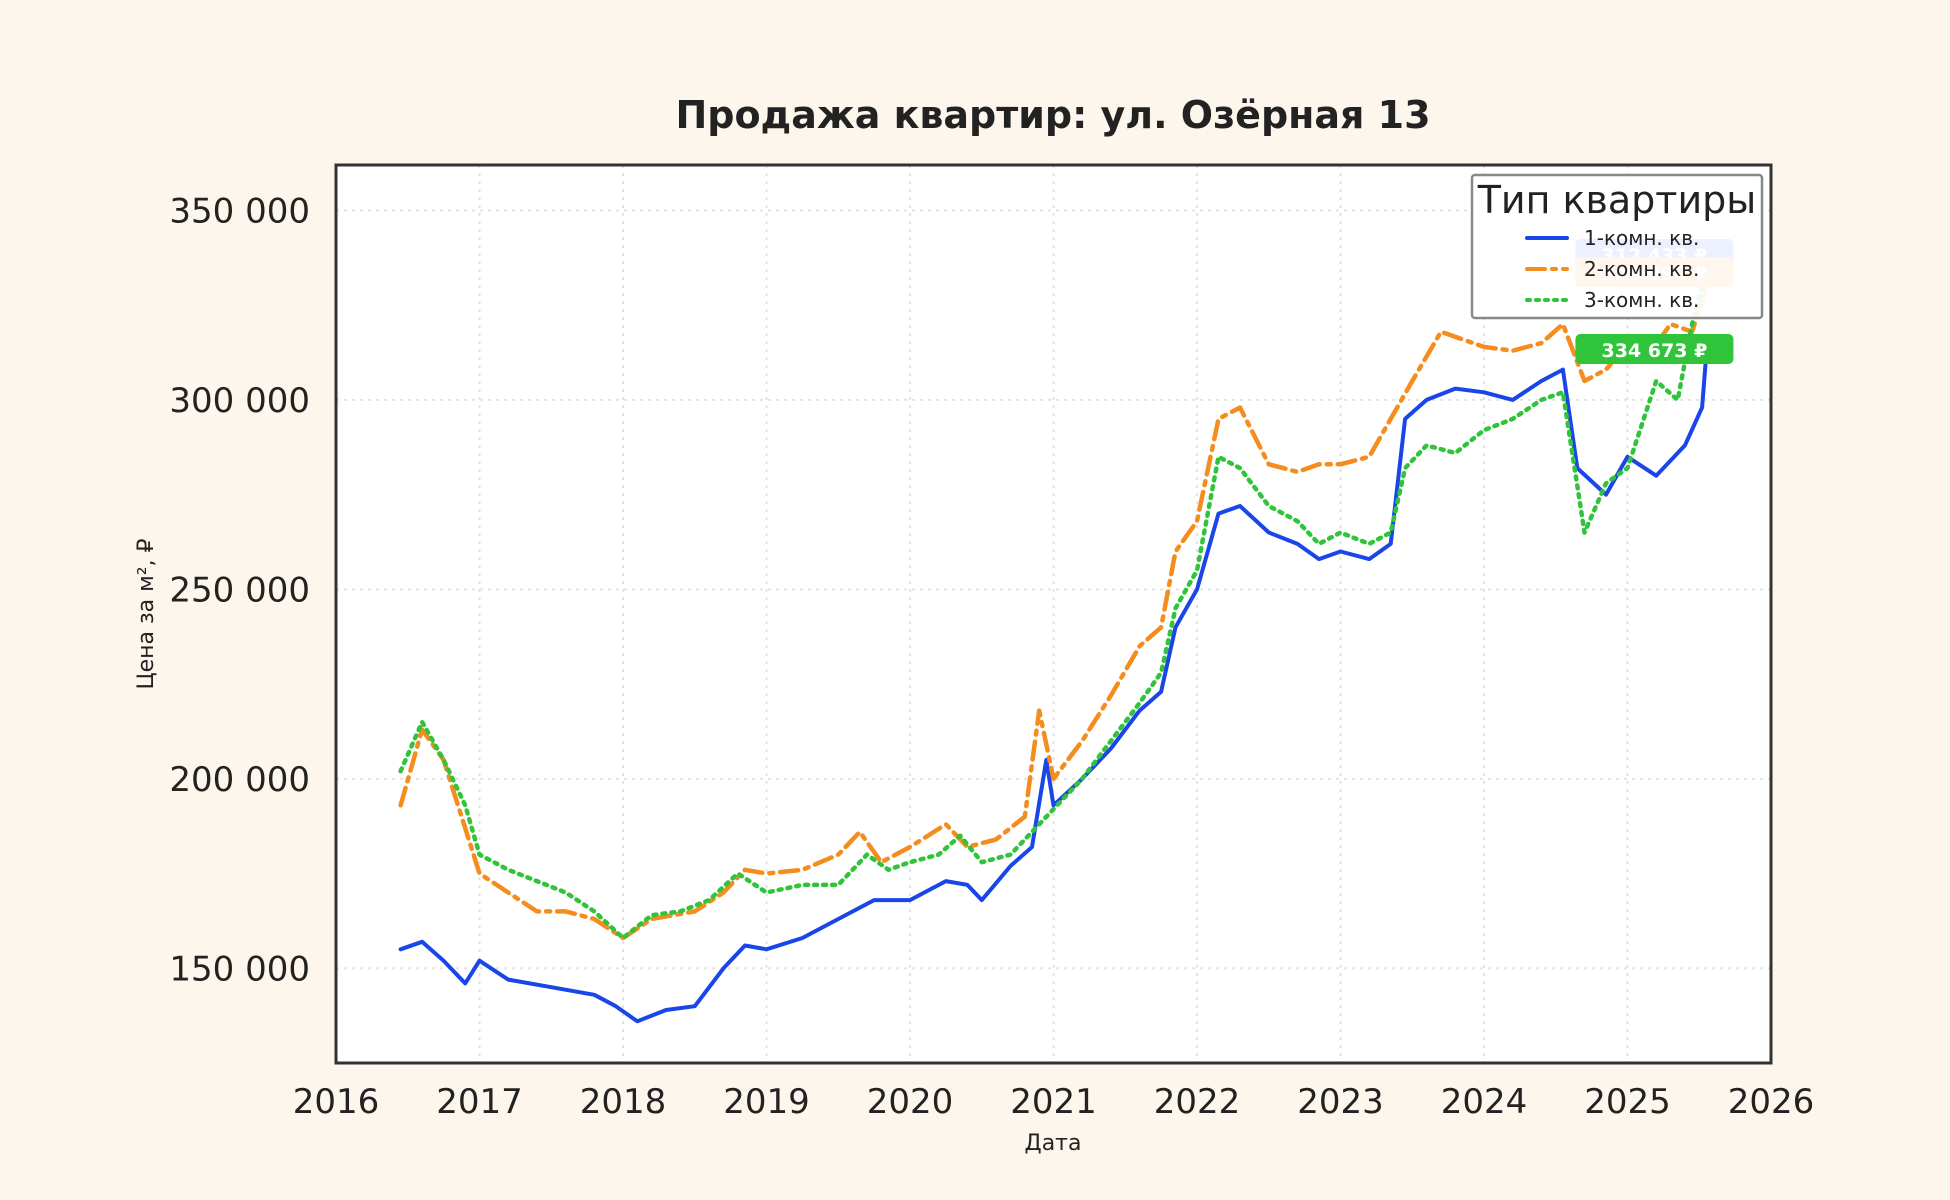 This screenshot has height=1200, width=1950. I want to click on x-tick-label: 2021, so click(1053, 1102).